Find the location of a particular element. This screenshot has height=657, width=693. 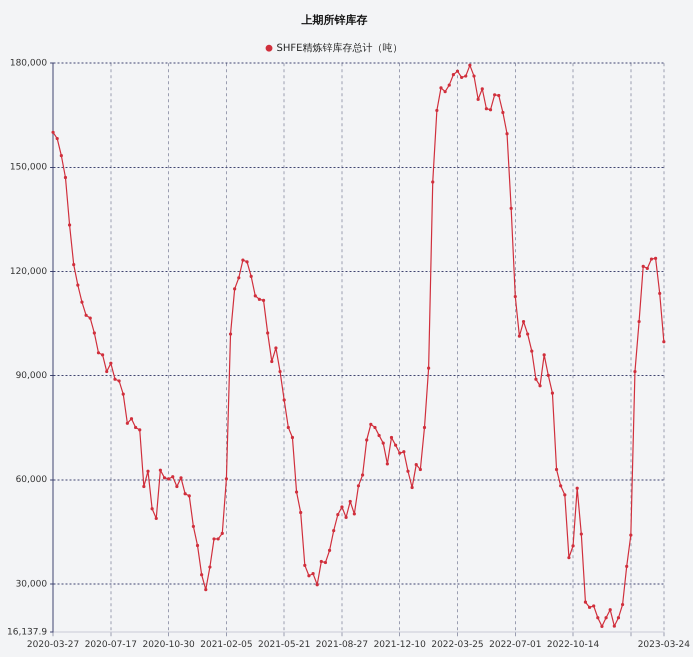

y-tick-label: 180,000 is located at coordinates (29, 63).